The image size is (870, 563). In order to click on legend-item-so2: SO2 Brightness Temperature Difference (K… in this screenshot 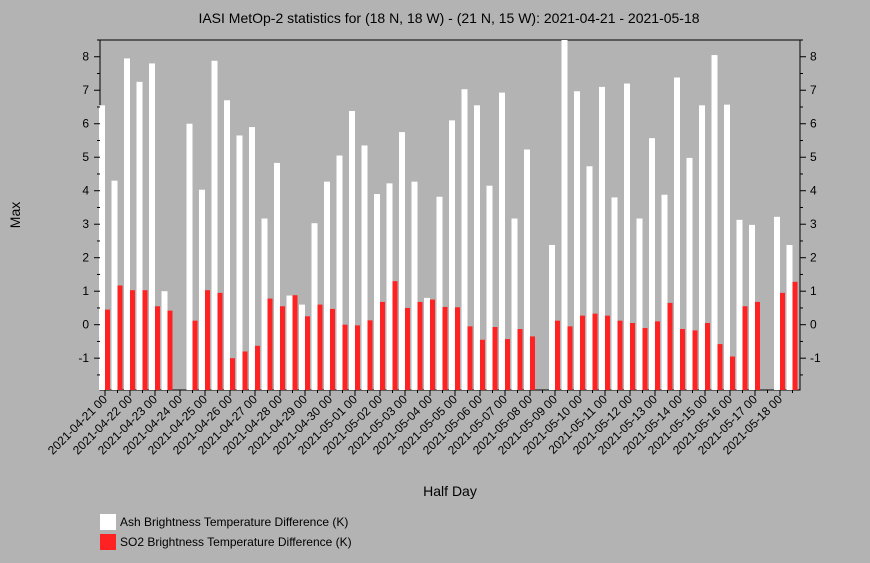, I will do `click(226, 542)`.